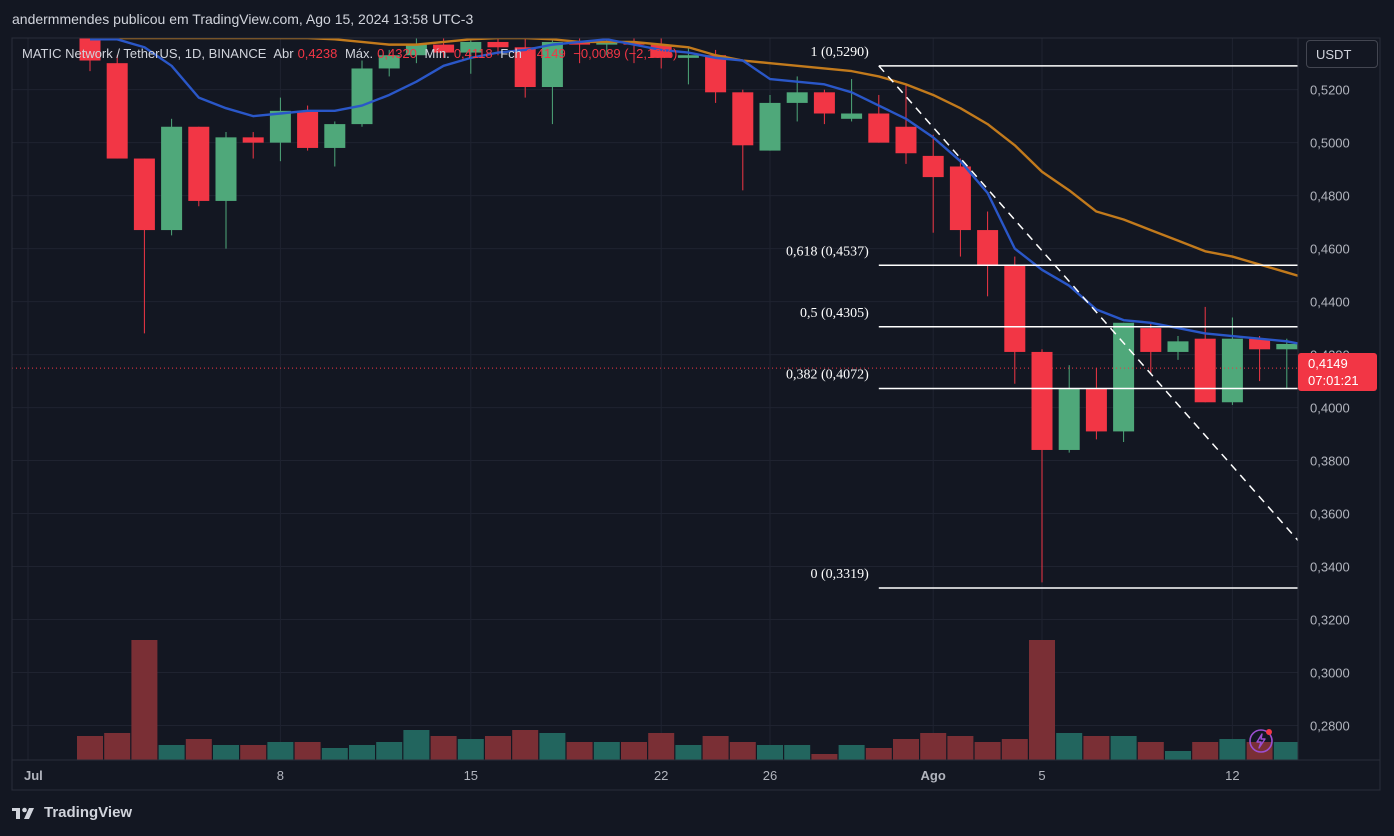 The image size is (1394, 836). I want to click on last-price-countdown: 07:01:21, so click(1333, 380).